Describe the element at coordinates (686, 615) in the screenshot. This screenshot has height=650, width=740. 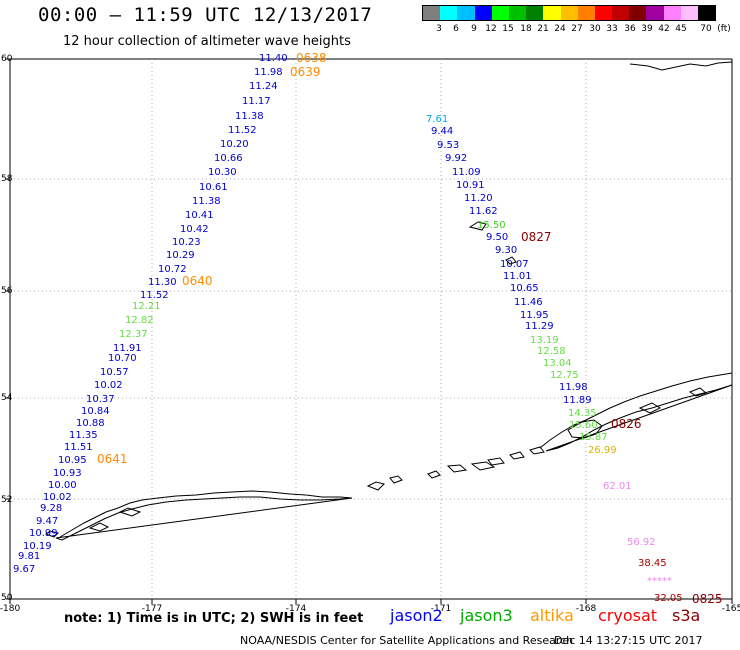
I see `satellite-legend-item: s3a` at that location.